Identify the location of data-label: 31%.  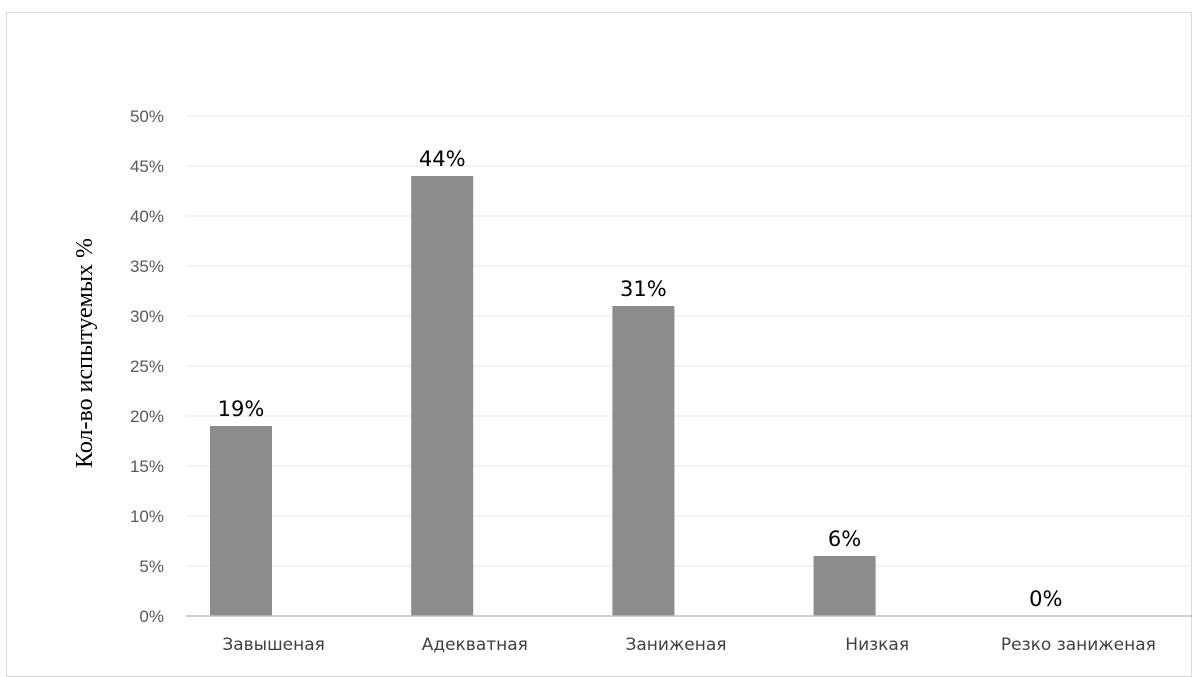
(643, 289).